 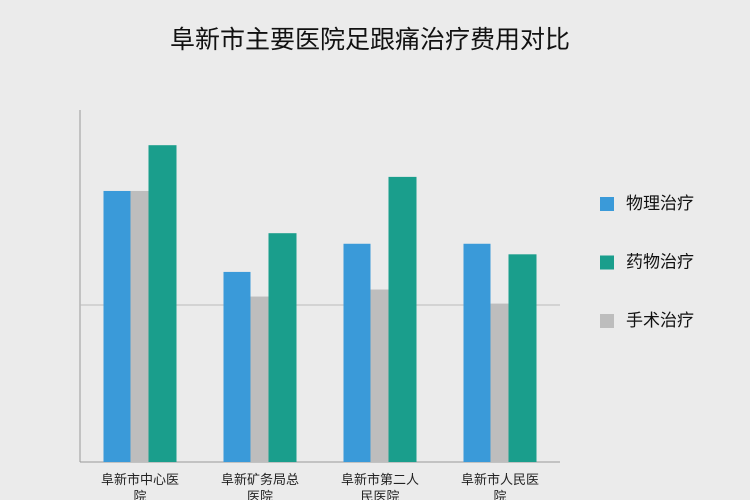 I want to click on x-tick-label: 阜新市人民医院, so click(x=499, y=486).